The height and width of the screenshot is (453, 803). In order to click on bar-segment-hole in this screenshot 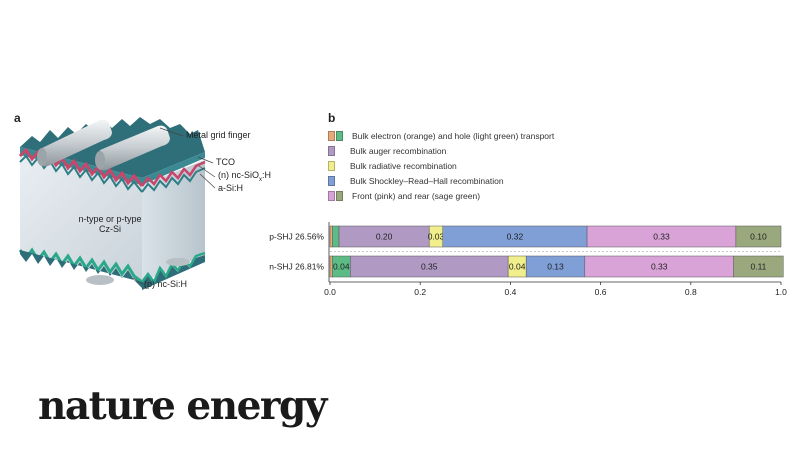, I will do `click(336, 236)`.